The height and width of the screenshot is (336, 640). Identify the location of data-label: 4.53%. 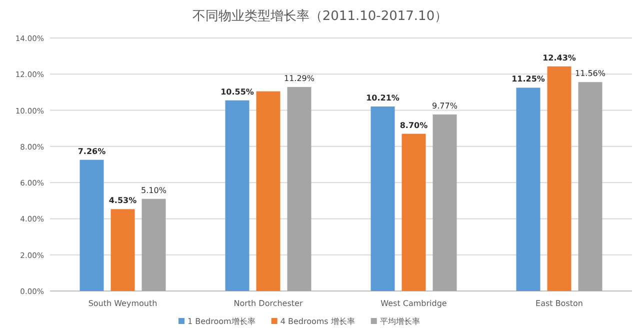
(122, 201).